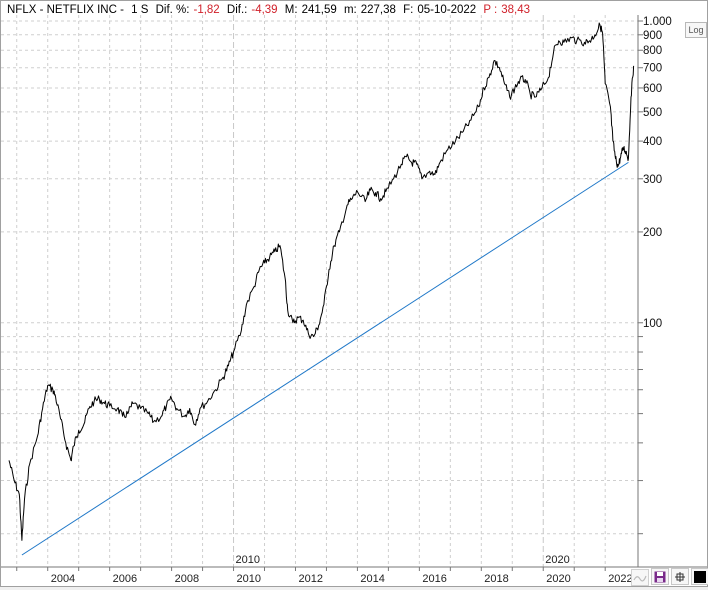  Describe the element at coordinates (620, 579) in the screenshot. I see `time-tick-label: 2022` at that location.